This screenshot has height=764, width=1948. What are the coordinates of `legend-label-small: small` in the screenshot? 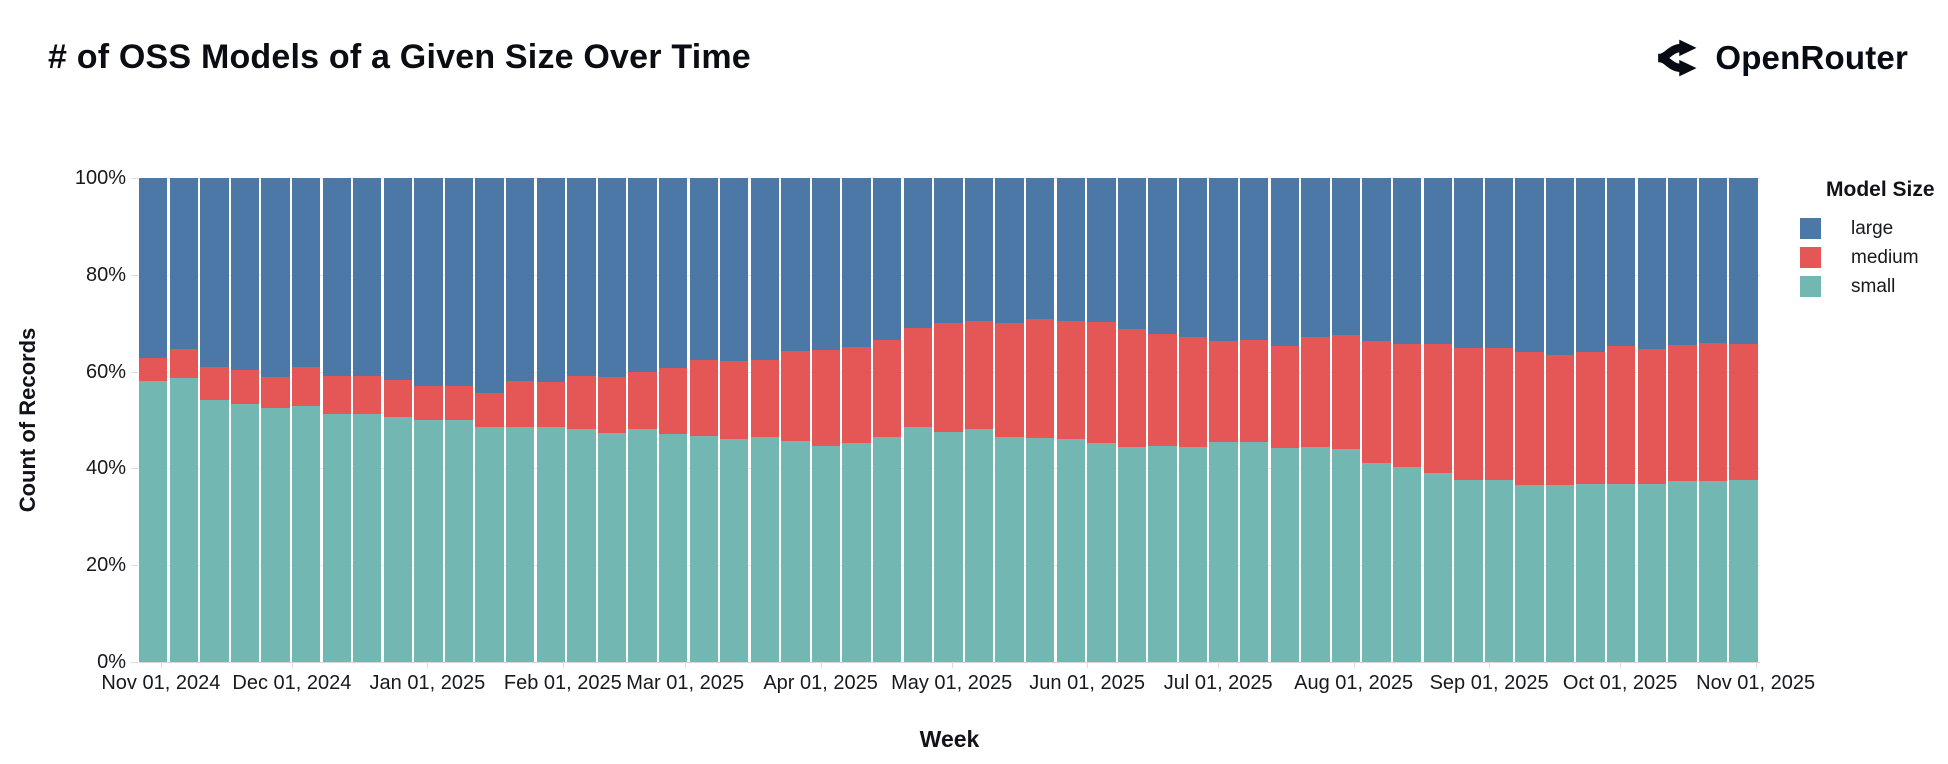 It's located at (1873, 286).